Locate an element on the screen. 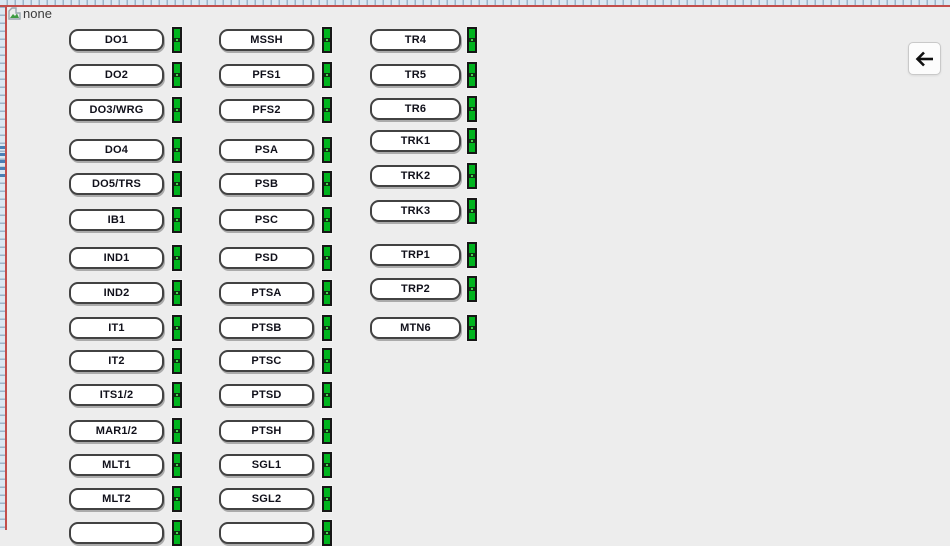 The image size is (950, 546). panel-button-trk1: TRK1 is located at coordinates (415, 141).